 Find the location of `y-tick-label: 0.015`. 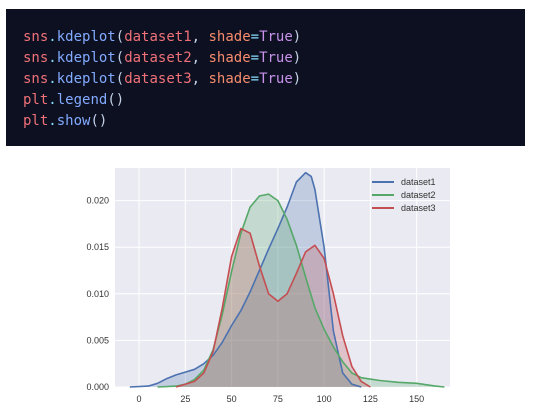

y-tick-label: 0.015 is located at coordinates (97, 247).